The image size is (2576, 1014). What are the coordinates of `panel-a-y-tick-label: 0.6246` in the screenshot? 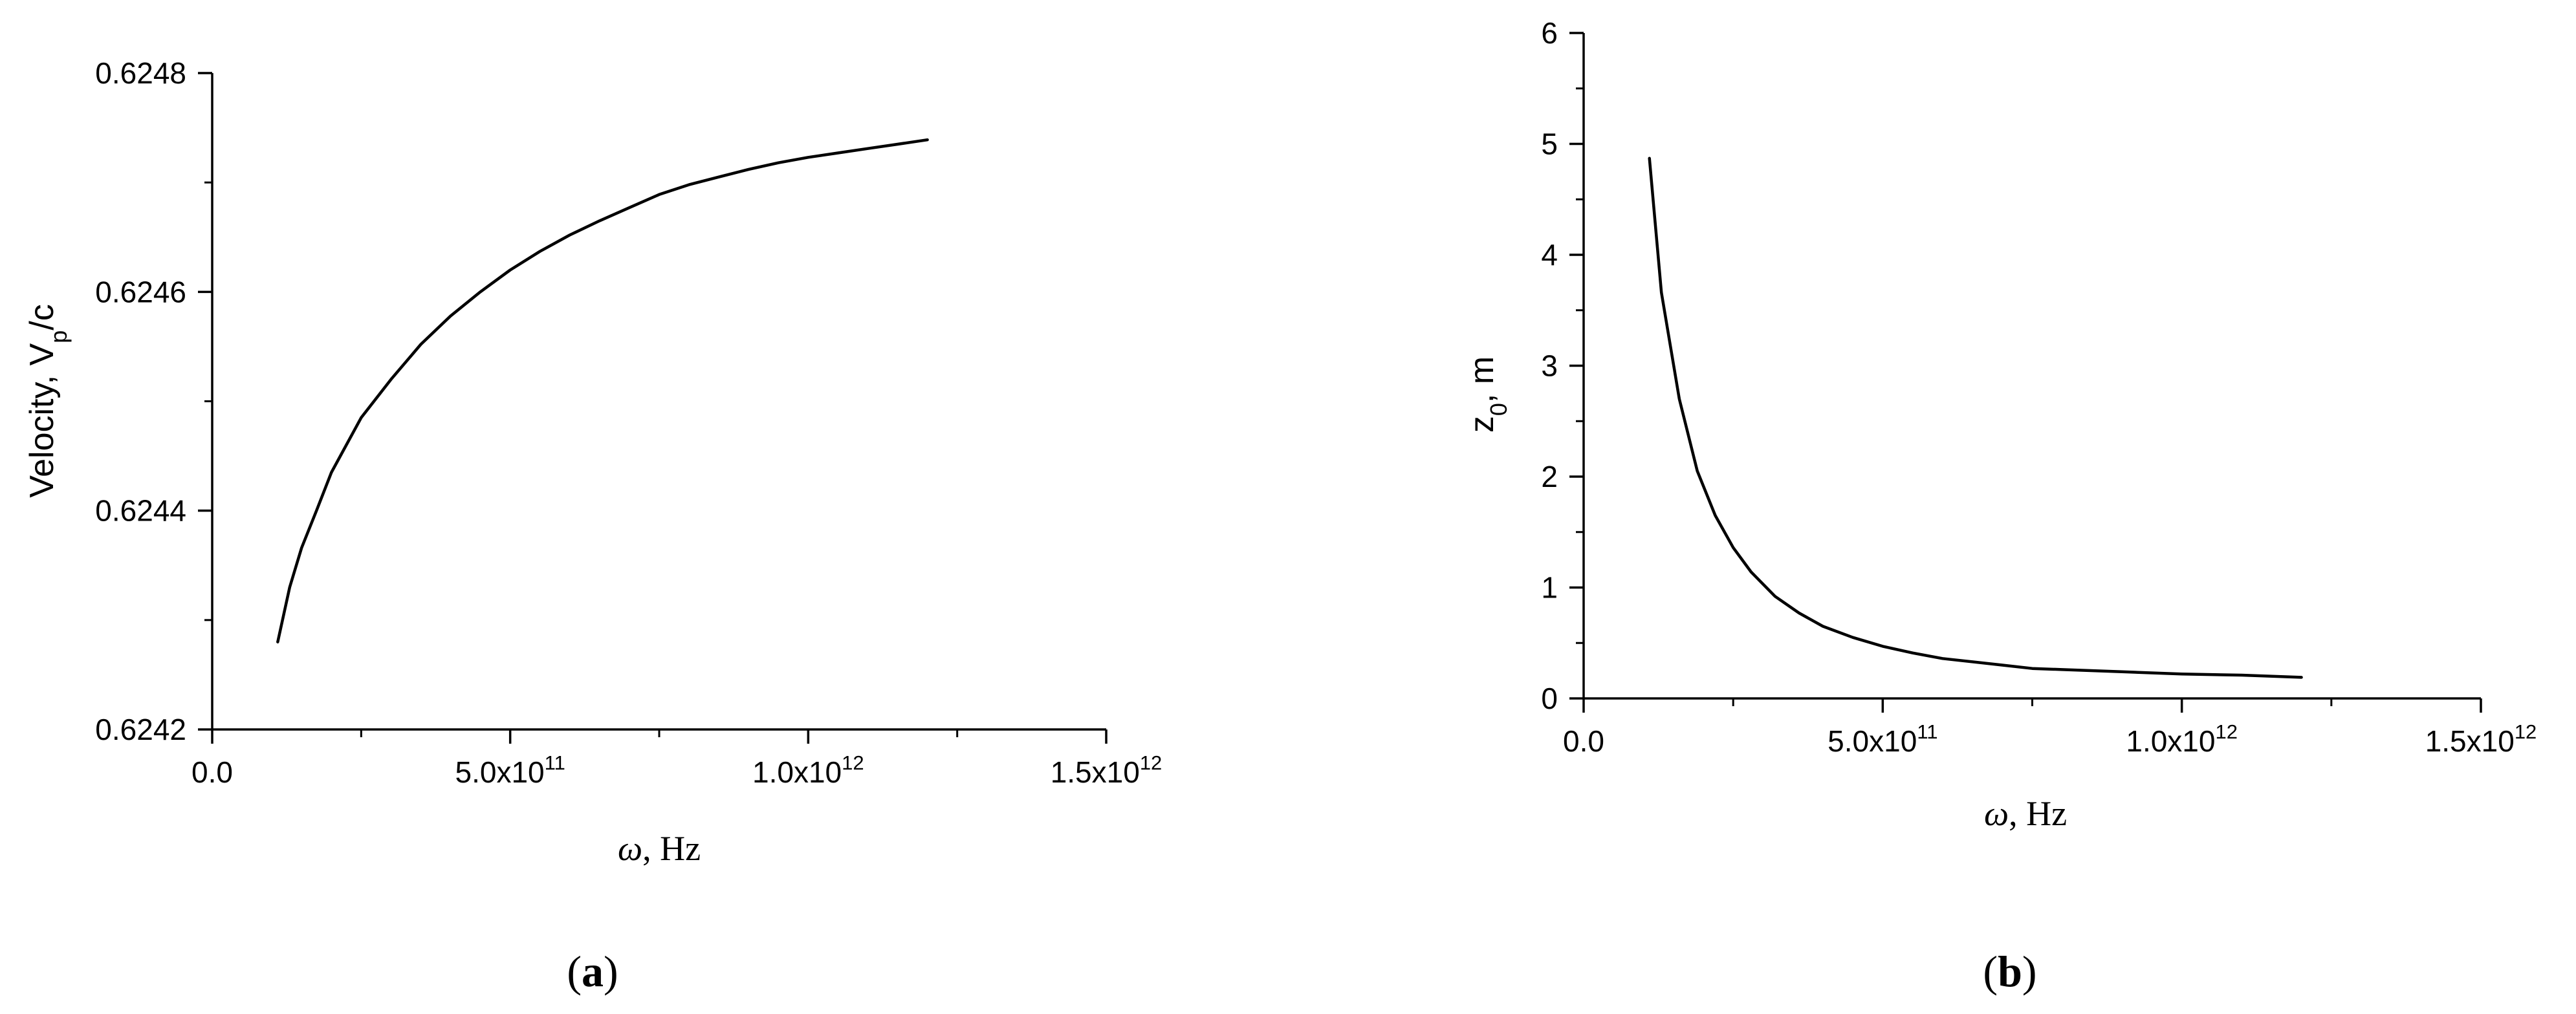 It's located at (140, 291).